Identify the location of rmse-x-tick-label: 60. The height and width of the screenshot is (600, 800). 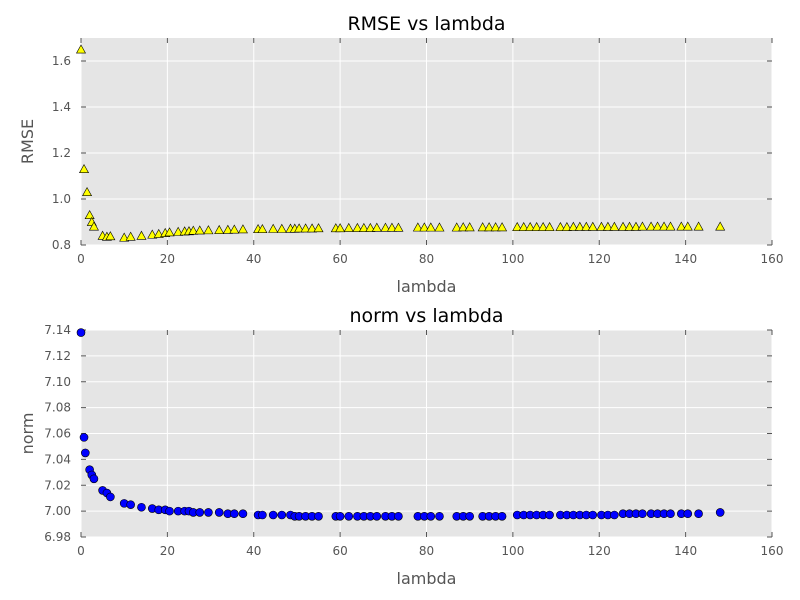
(339, 259).